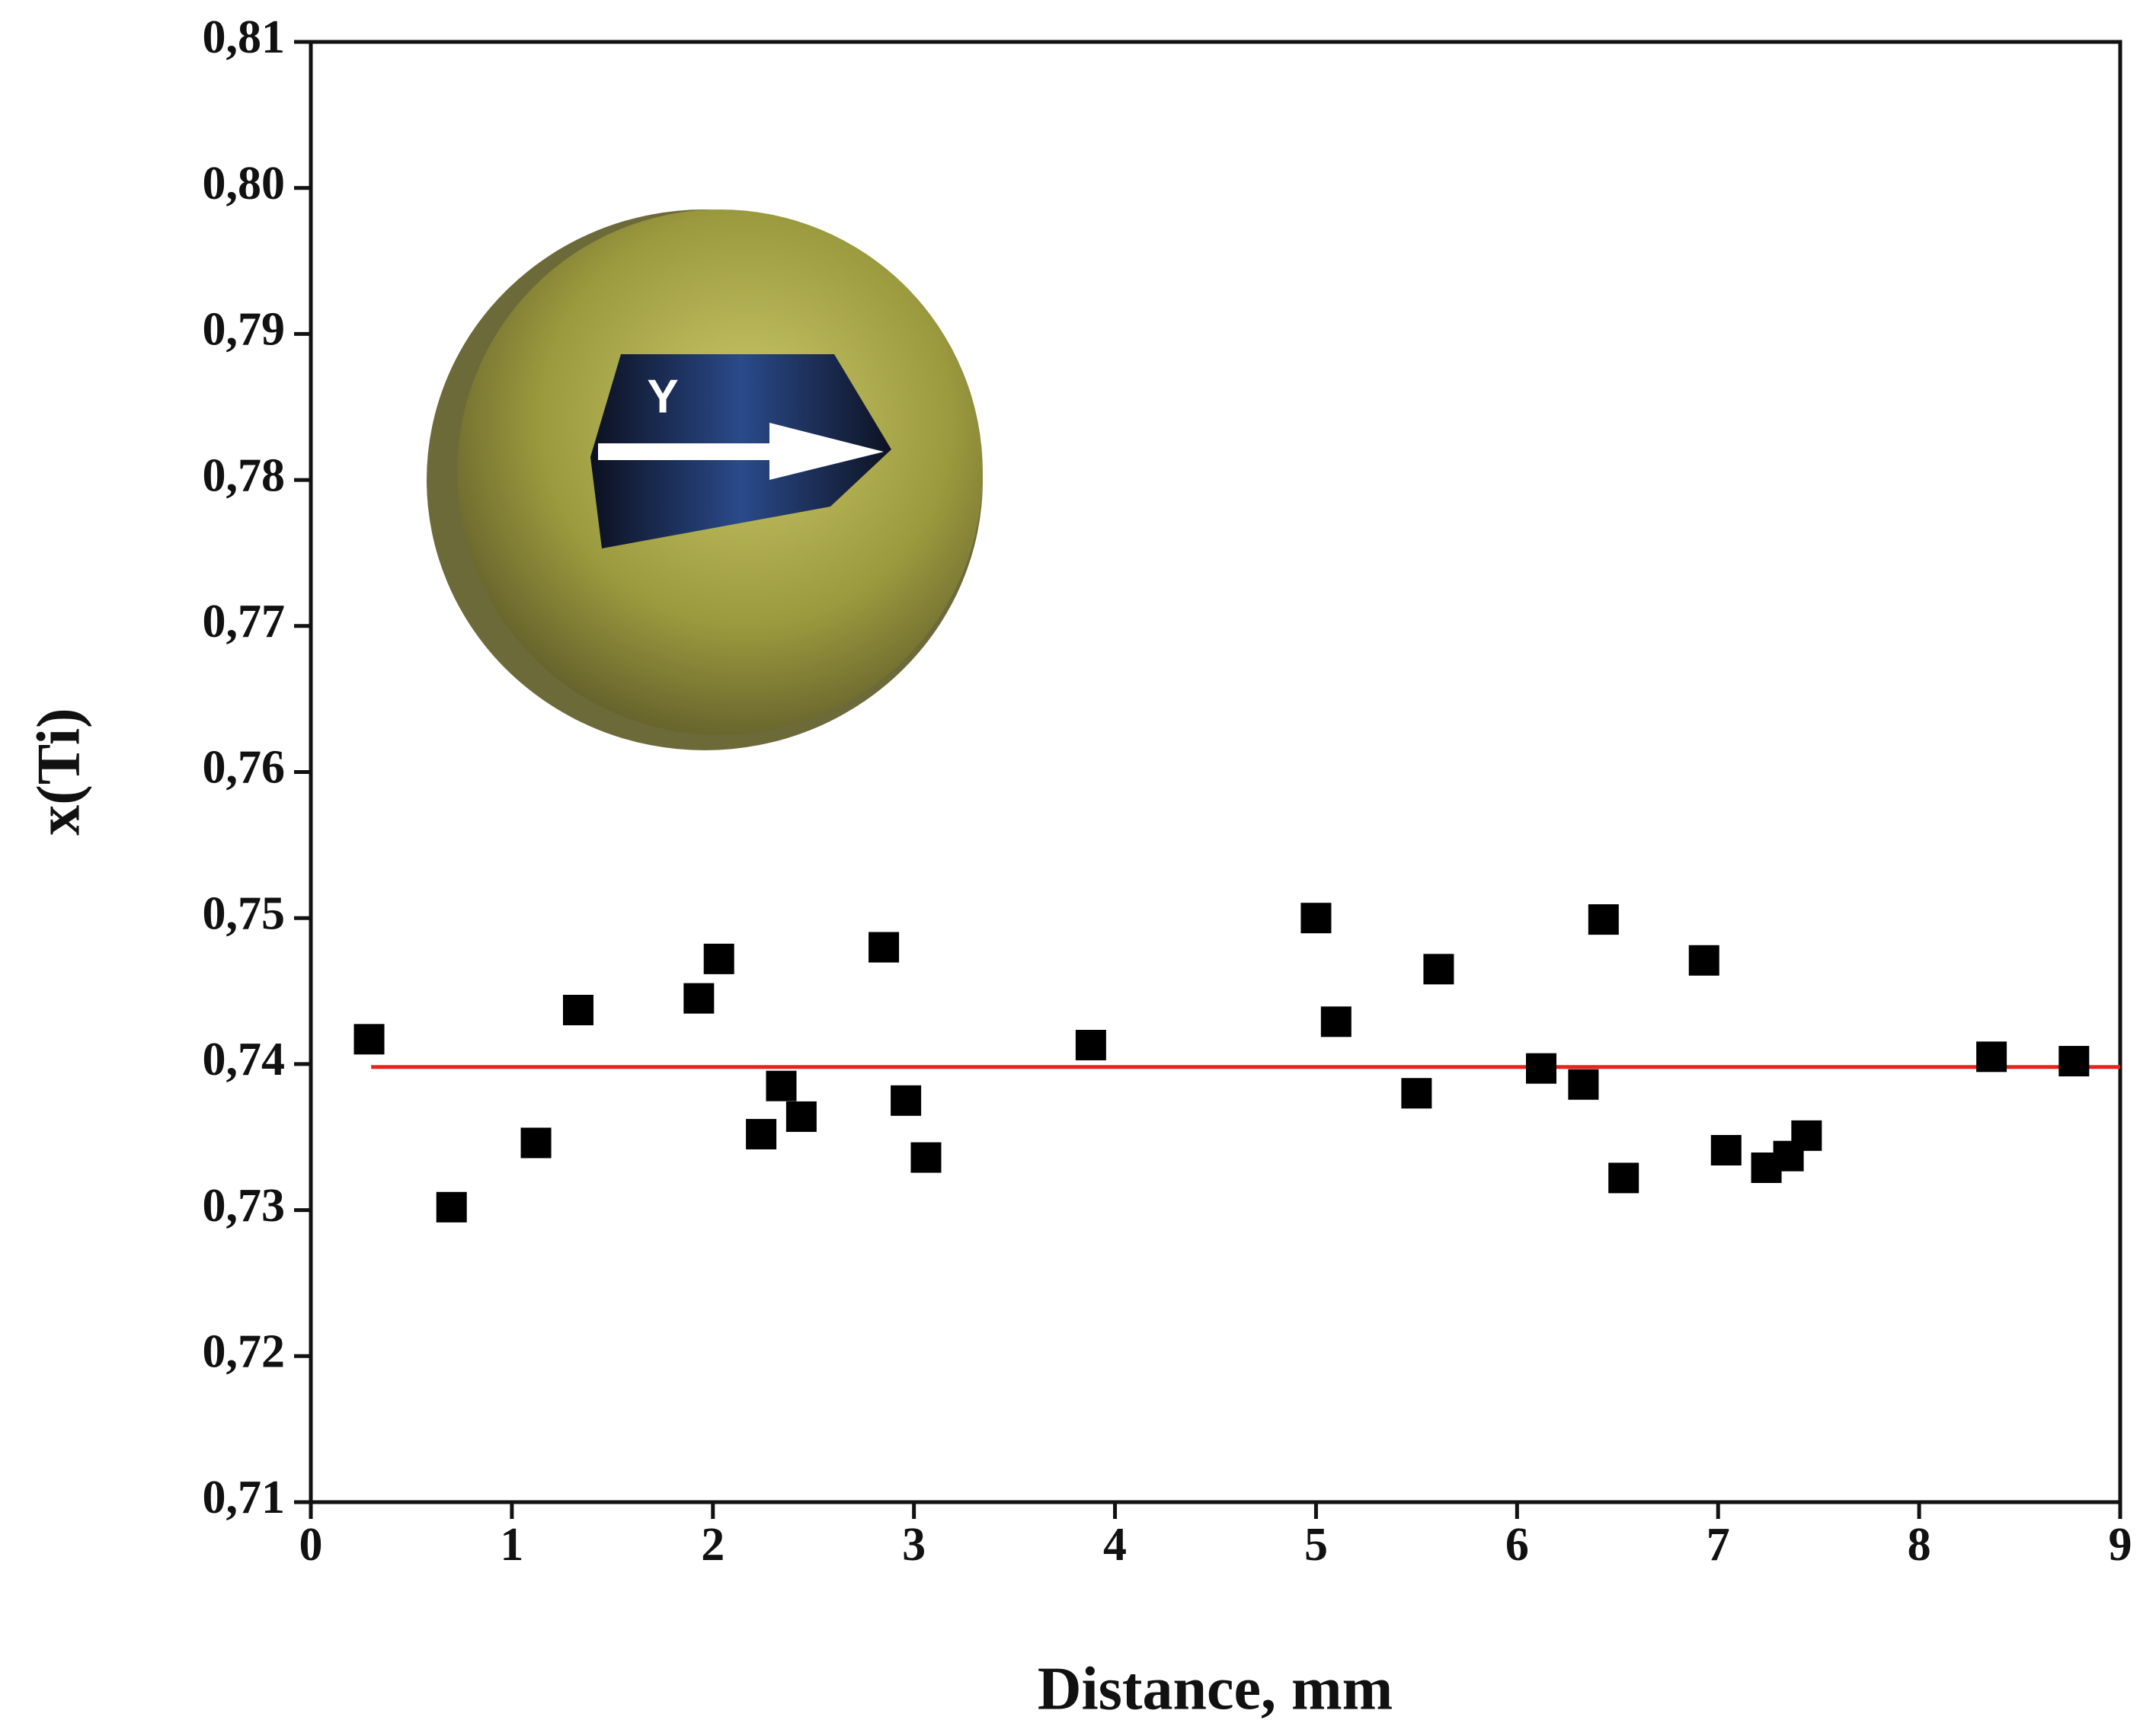  Describe the element at coordinates (713, 1545) in the screenshot. I see `x-tick-label: 2` at that location.